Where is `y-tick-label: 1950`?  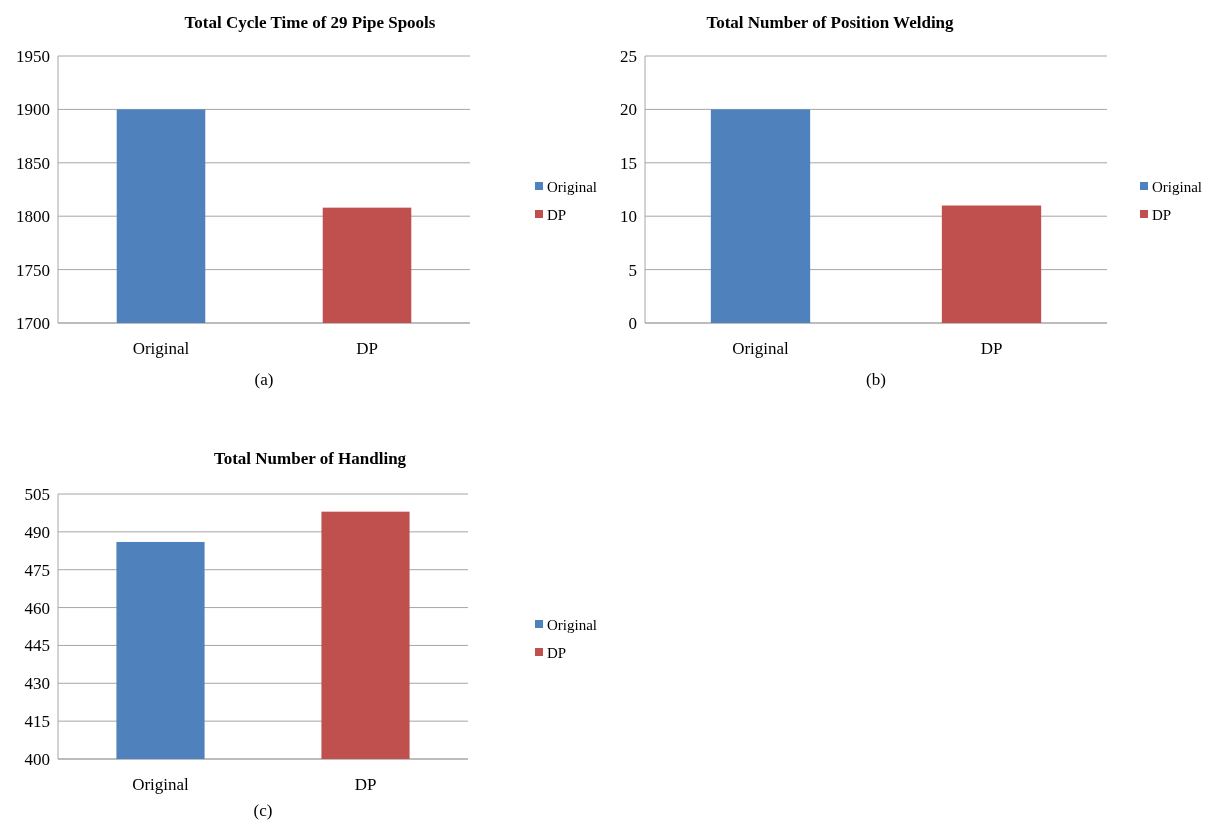 y-tick-label: 1950 is located at coordinates (33, 56).